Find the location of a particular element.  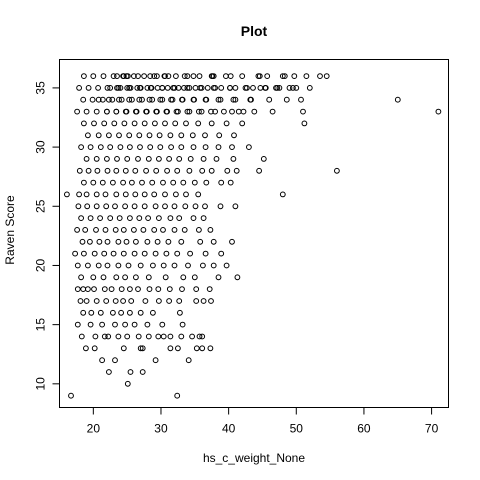

y-axis: 10 15 20 25 30 35 is located at coordinates (47, 236).